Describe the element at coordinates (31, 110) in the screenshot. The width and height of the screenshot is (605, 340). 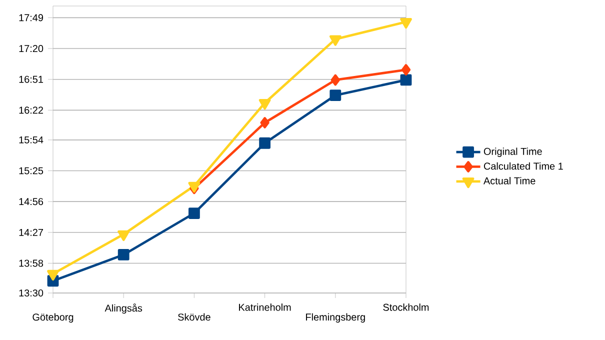
I see `y-tick-label: 16:22` at that location.